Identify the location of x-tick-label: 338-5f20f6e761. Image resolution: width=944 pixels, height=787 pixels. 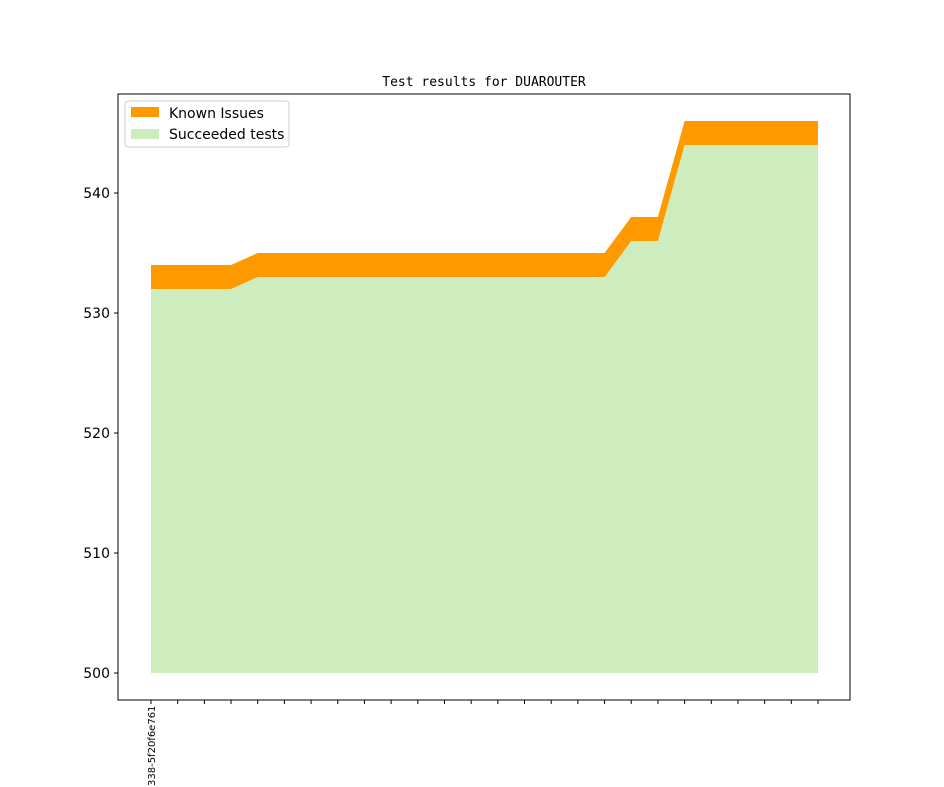
(152, 746).